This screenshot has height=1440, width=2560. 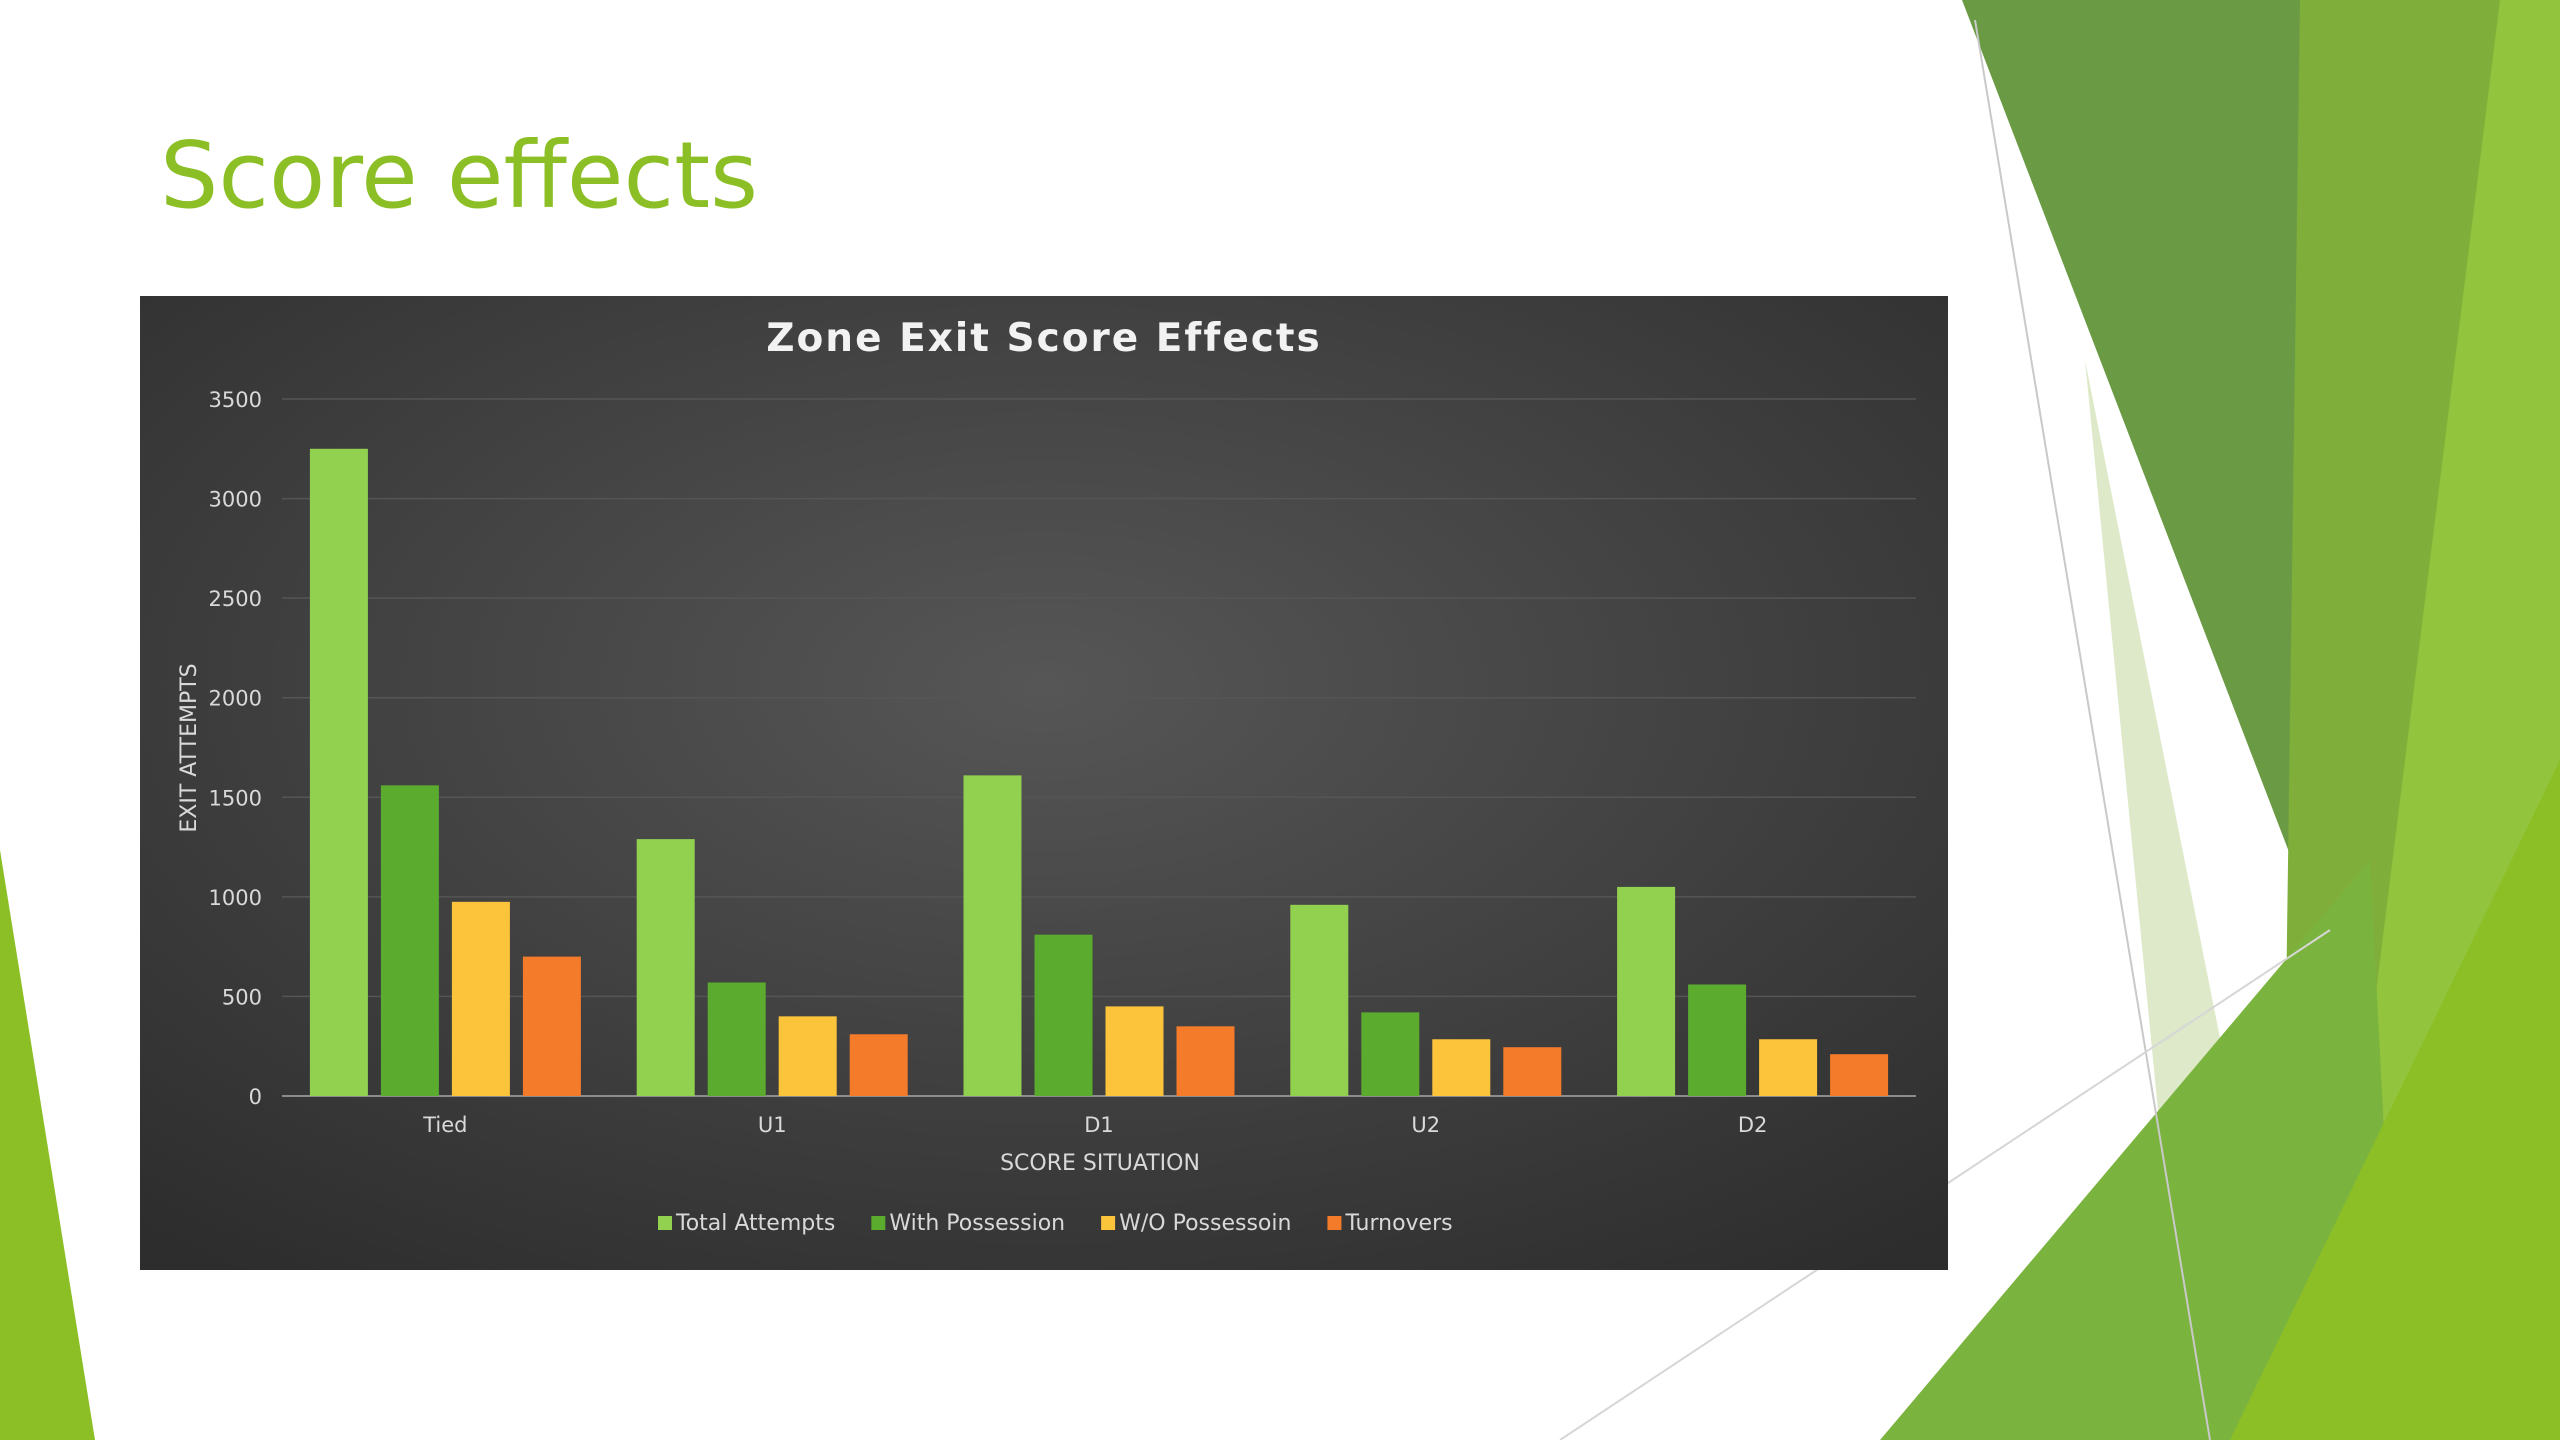 What do you see at coordinates (977, 1223) in the screenshot?
I see `legend-label: With Possession` at bounding box center [977, 1223].